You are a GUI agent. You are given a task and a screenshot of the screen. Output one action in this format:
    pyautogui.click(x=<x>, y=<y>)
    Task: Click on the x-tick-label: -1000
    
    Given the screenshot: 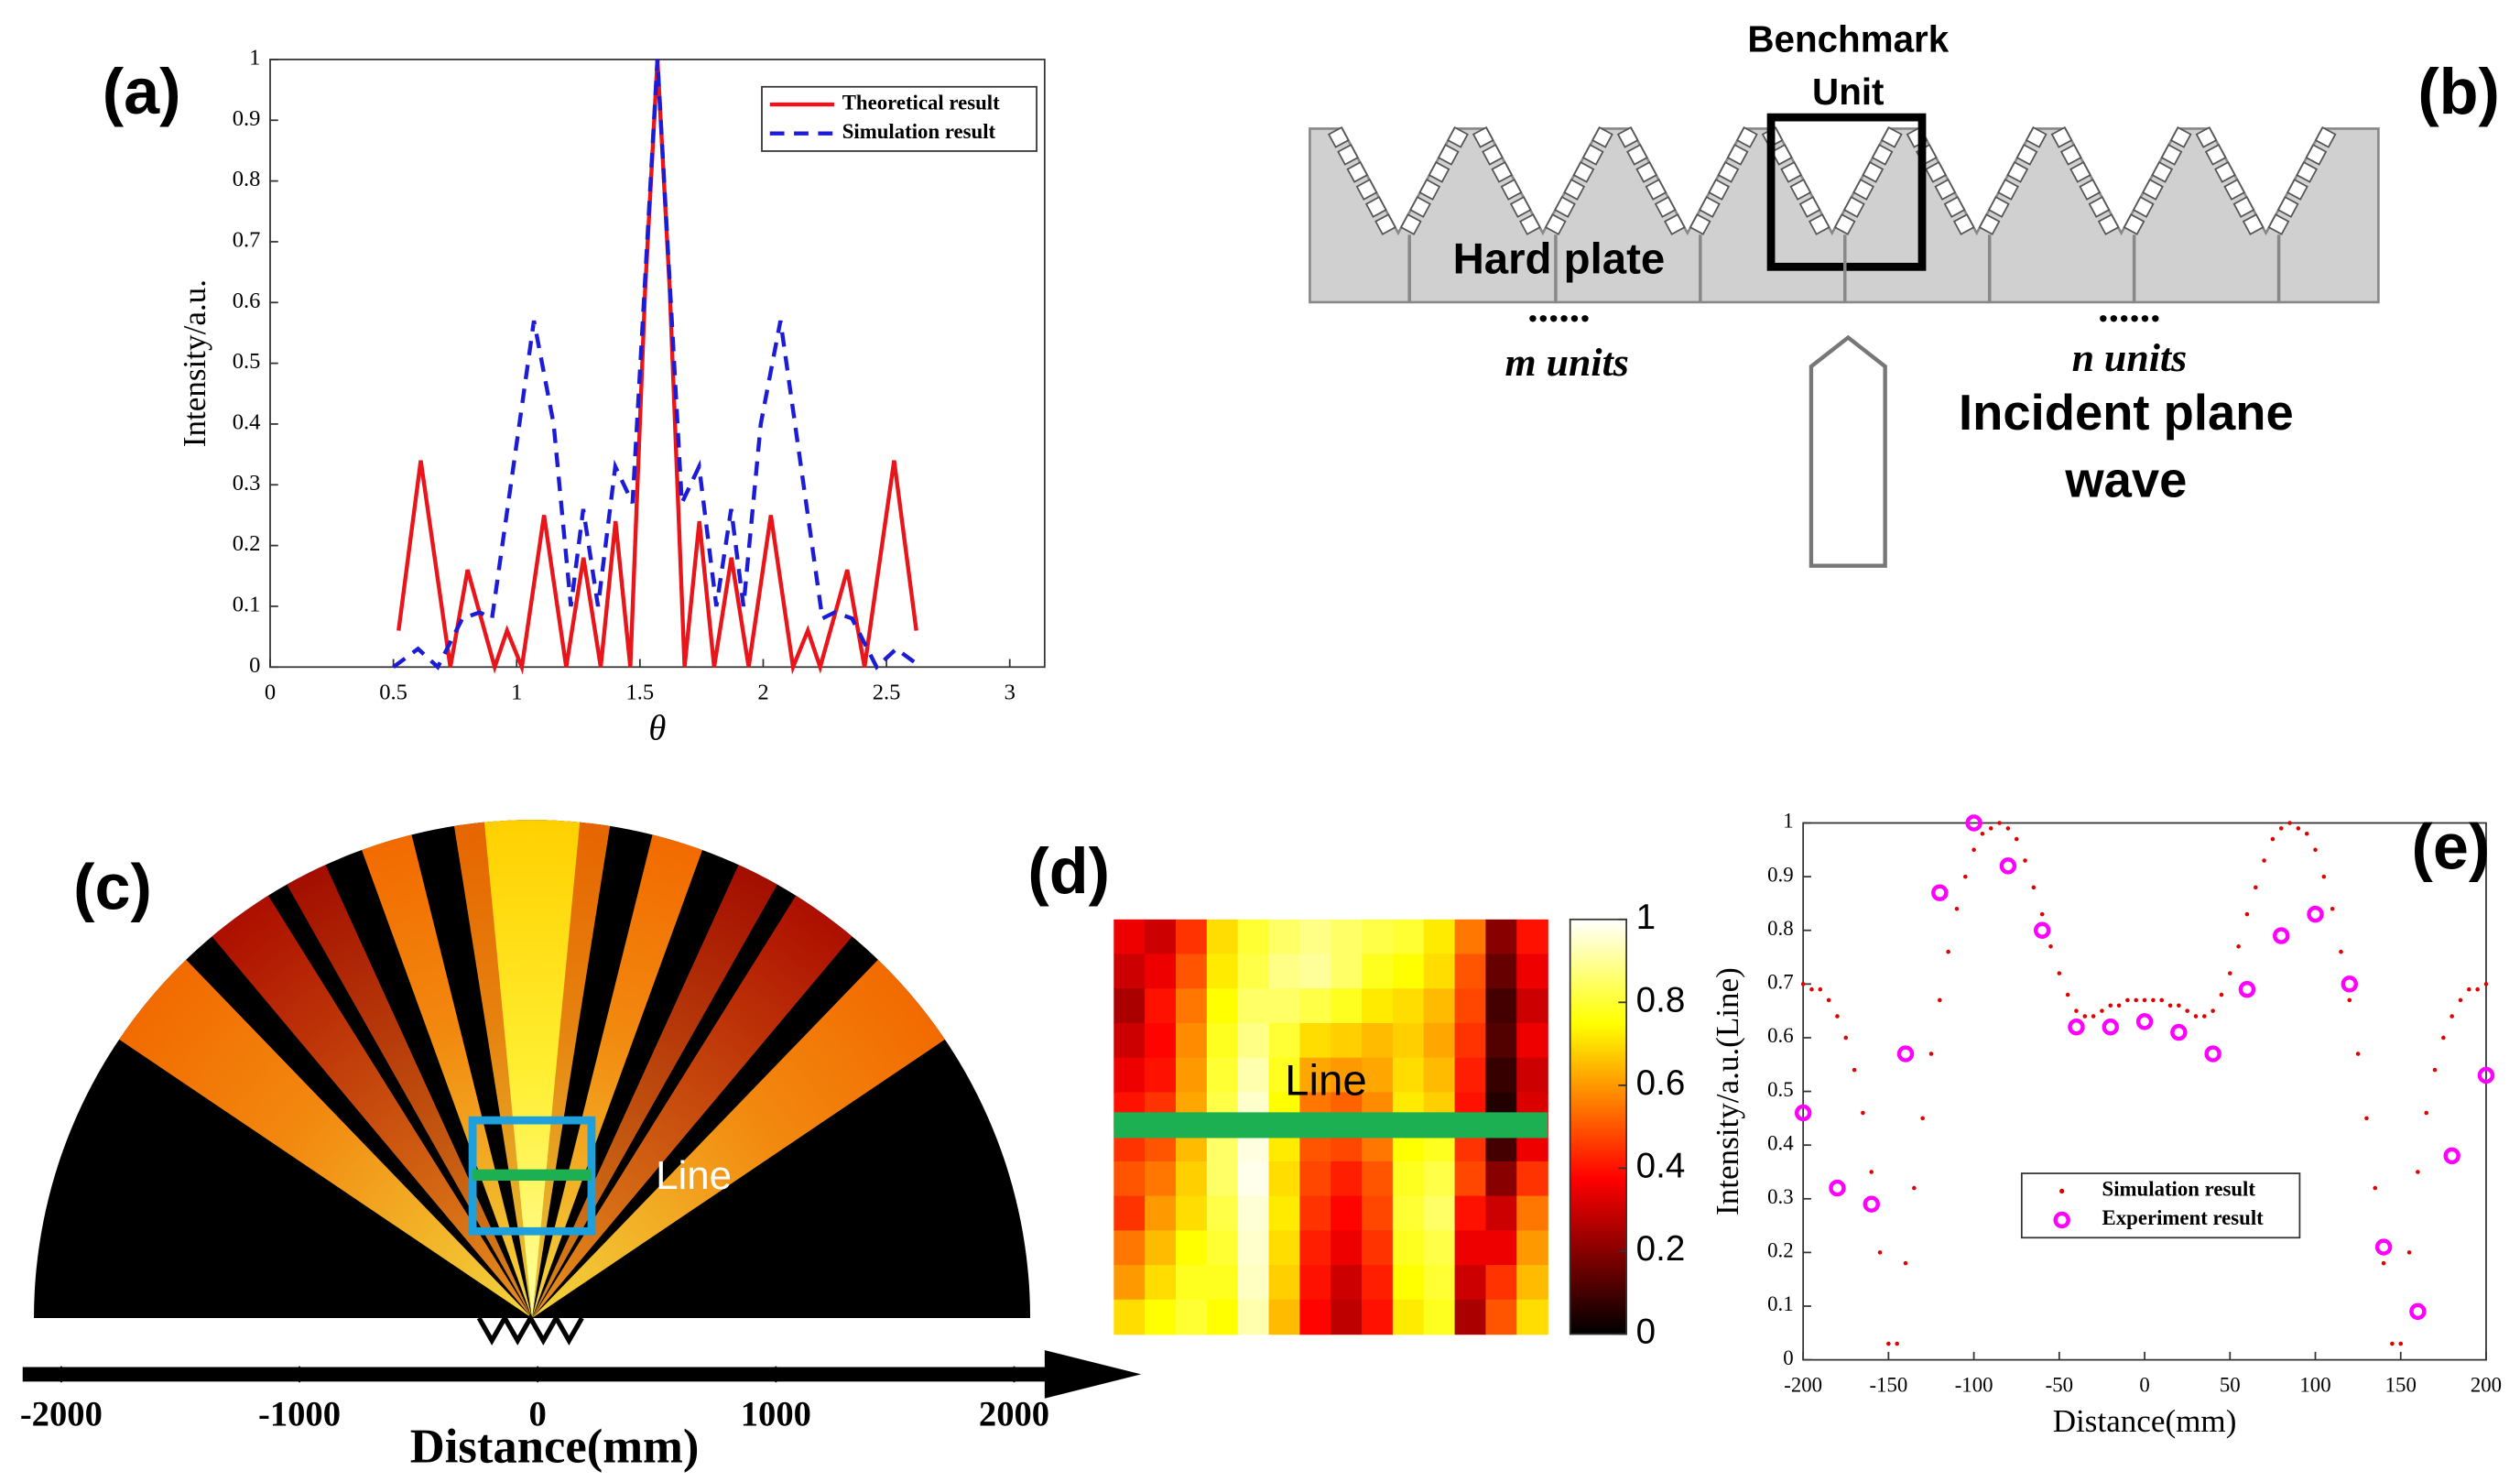 What is the action you would take?
    pyautogui.click(x=299, y=1415)
    